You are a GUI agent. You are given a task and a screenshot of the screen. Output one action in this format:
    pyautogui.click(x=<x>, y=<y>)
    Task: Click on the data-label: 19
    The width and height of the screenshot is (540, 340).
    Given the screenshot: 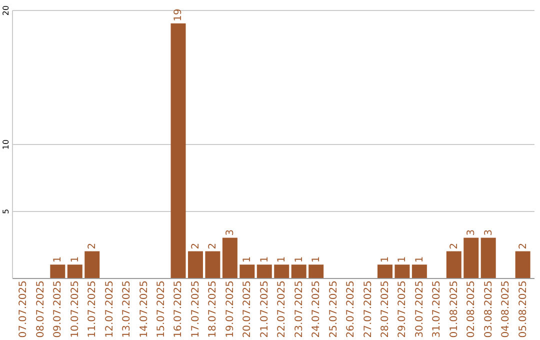 What is the action you would take?
    pyautogui.click(x=178, y=15)
    